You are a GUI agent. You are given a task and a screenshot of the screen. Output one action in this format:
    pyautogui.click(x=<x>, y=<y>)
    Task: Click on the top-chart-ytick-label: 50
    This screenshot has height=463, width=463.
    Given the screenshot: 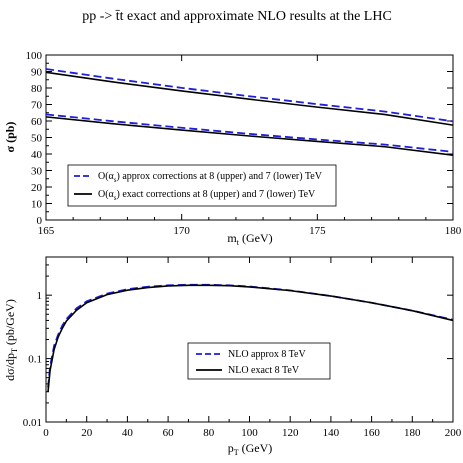 What is the action you would take?
    pyautogui.click(x=37, y=139)
    